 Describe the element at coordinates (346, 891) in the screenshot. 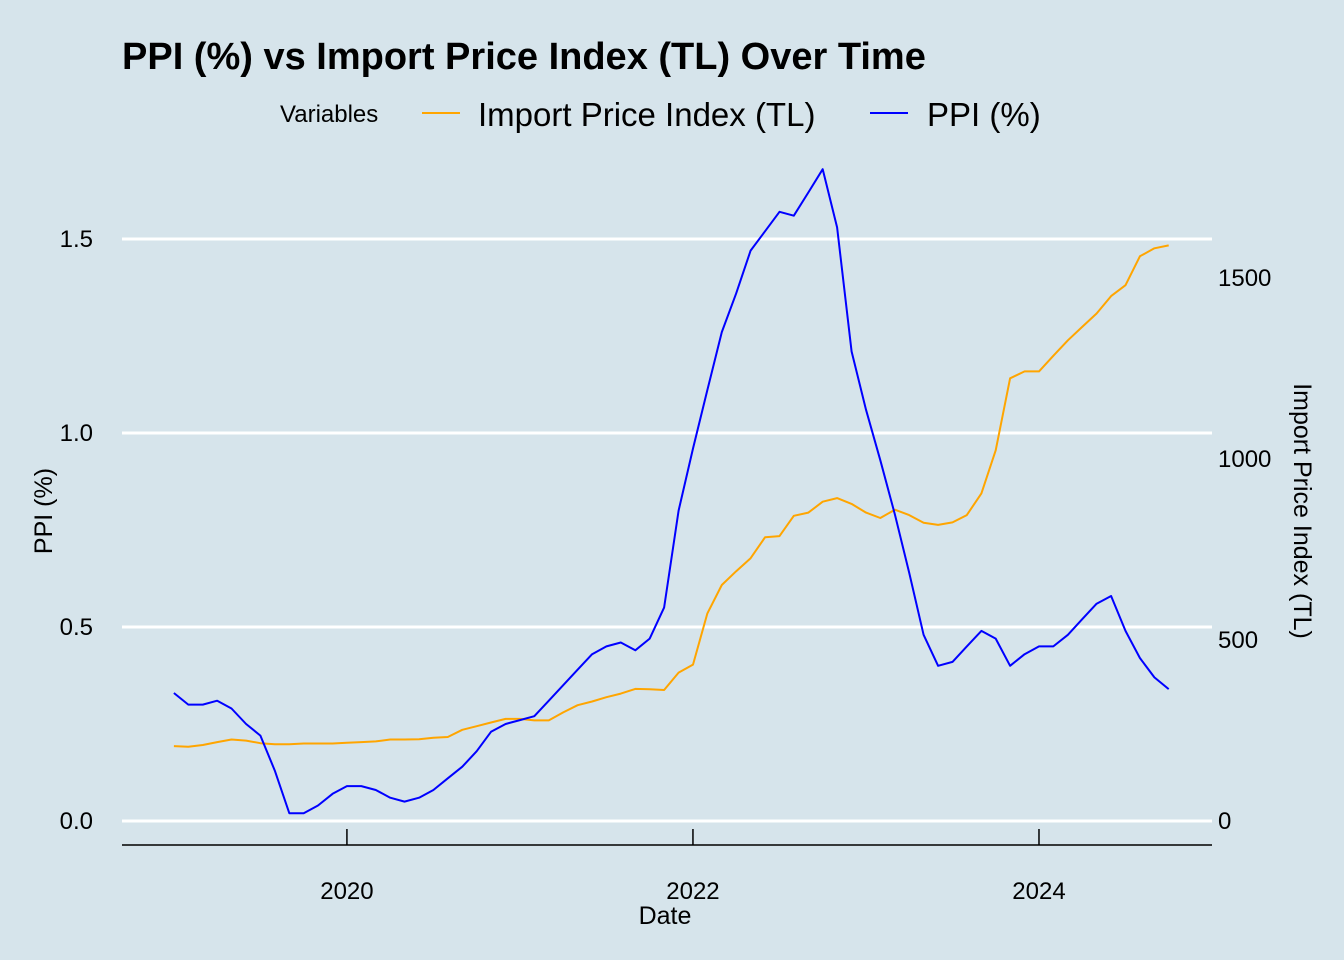

I see `x-tick-label: 2020` at that location.